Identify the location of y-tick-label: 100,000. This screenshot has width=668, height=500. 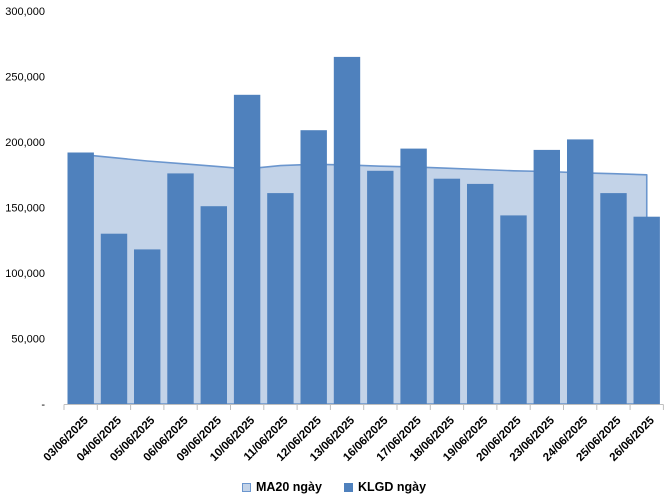
(25, 274).